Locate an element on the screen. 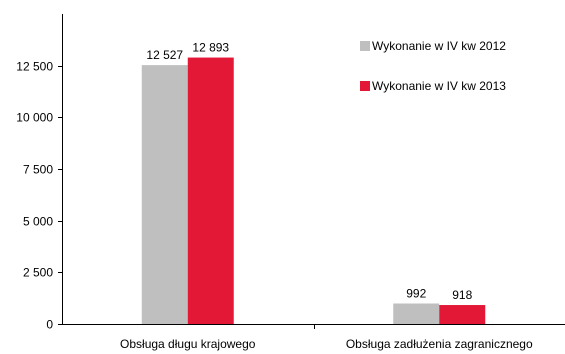 This screenshot has height=354, width=565. y-tick-label: 2 500 is located at coordinates (38, 273).